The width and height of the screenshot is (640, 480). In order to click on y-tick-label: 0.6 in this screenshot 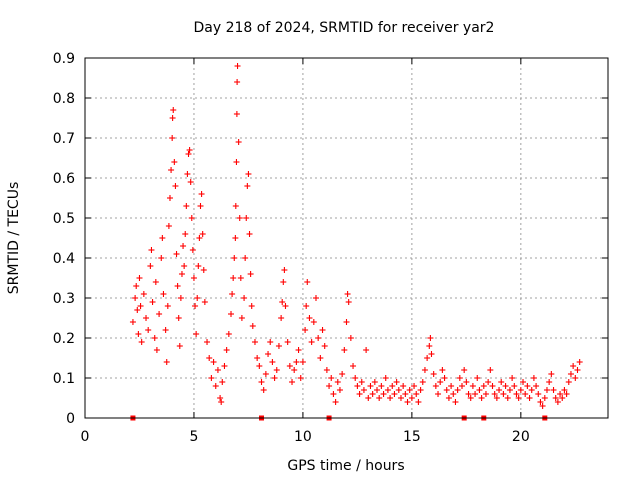, I will do `click(64, 179)`.